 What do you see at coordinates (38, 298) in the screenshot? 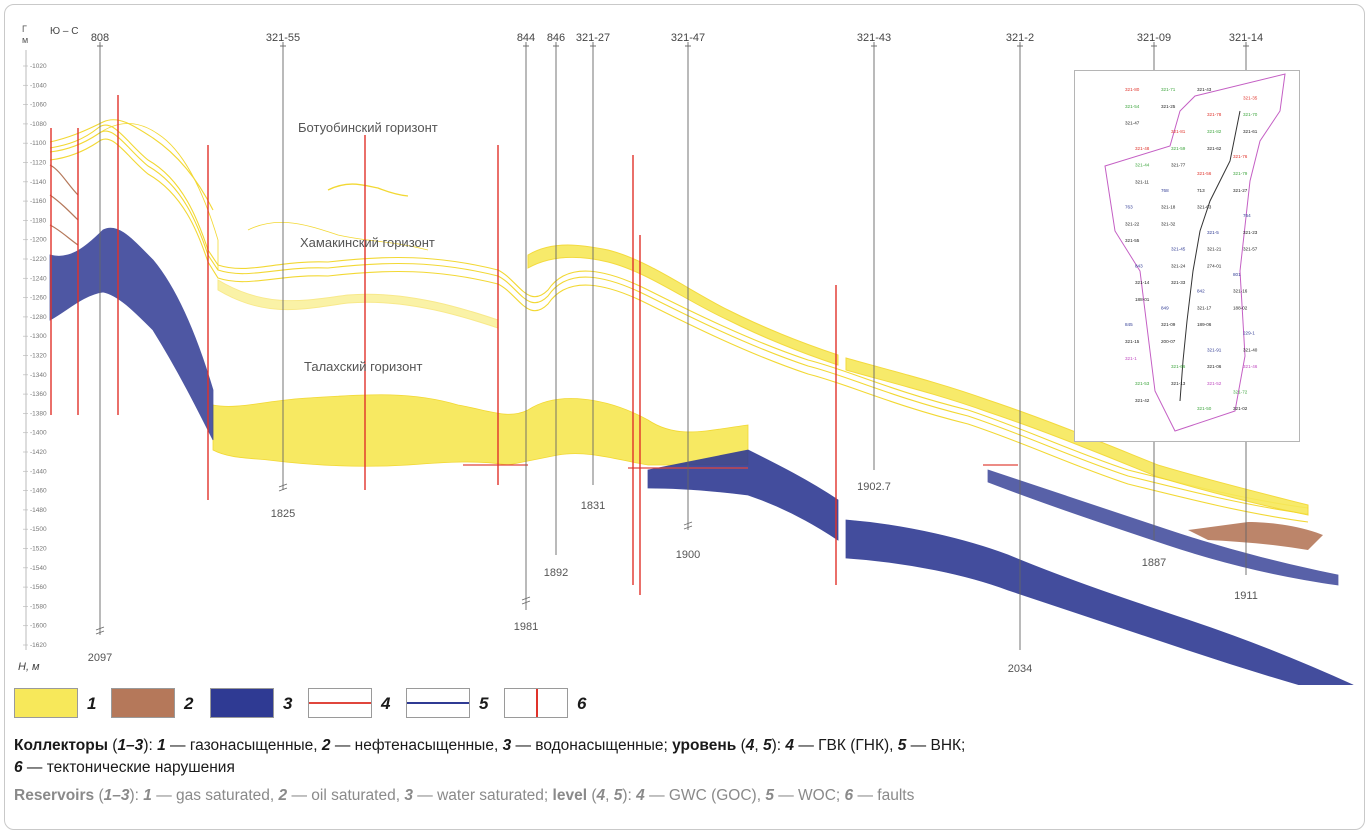
I see `depth-tick-label: -1260` at bounding box center [38, 298].